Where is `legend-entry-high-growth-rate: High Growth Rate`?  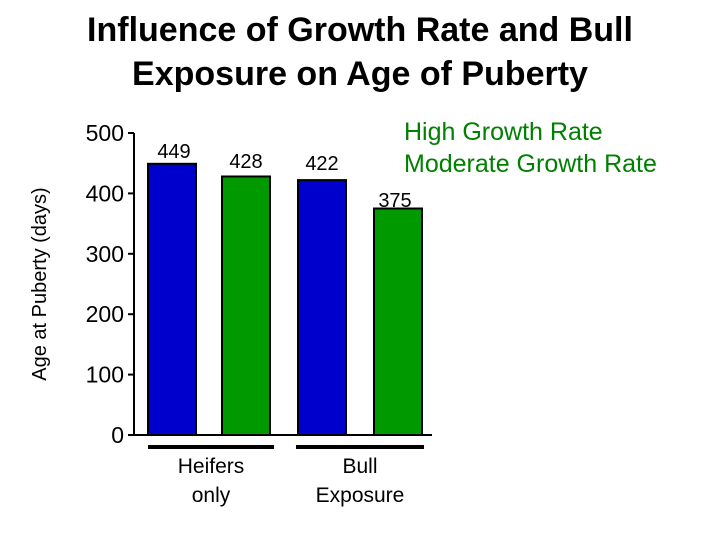
legend-entry-high-growth-rate: High Growth Rate is located at coordinates (503, 132).